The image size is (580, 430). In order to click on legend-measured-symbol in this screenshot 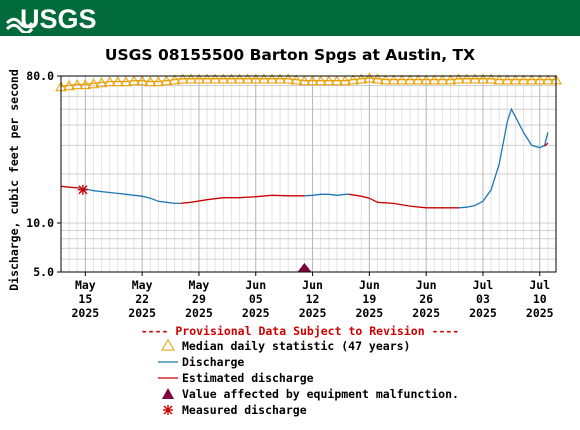, I will do `click(168, 410)`.